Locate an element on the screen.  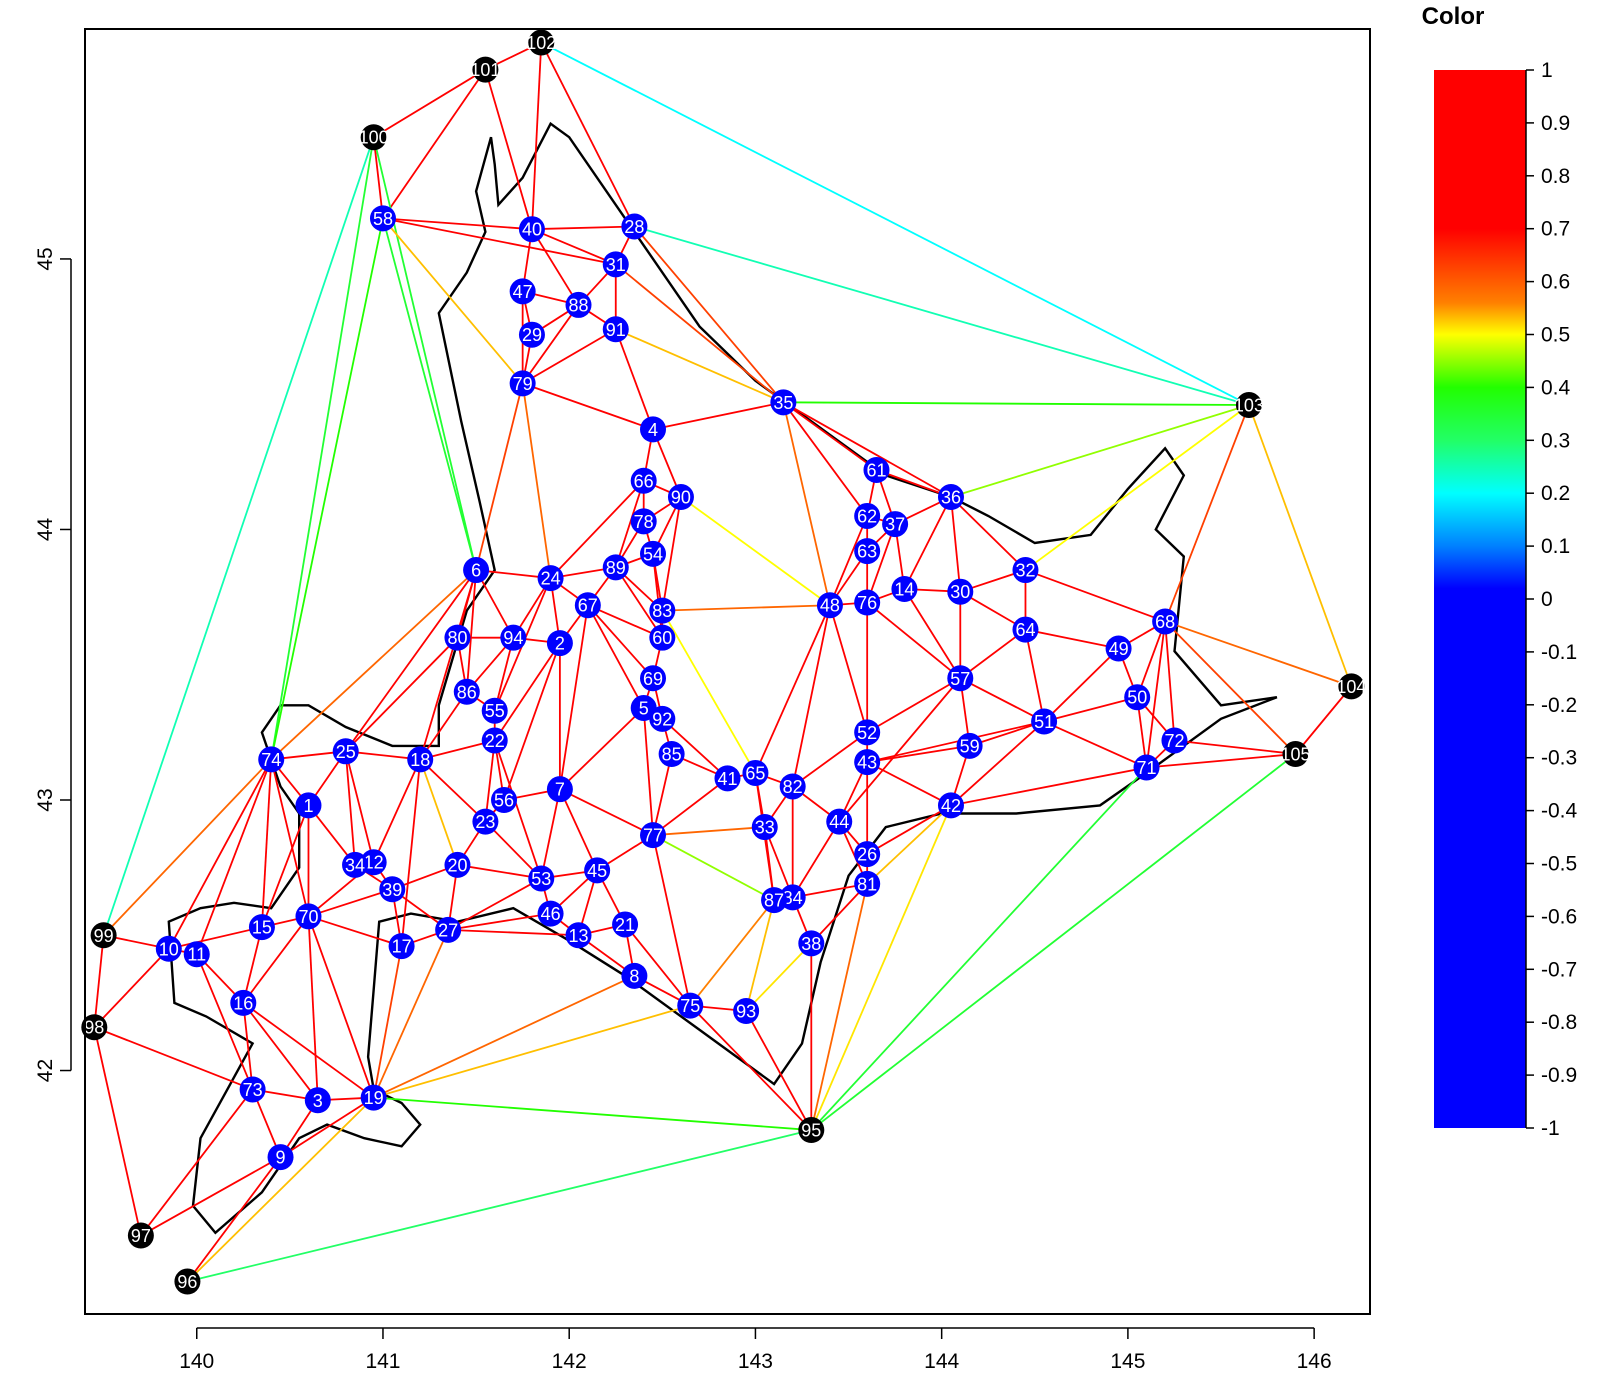
node-label: 63 is located at coordinates (867, 552).